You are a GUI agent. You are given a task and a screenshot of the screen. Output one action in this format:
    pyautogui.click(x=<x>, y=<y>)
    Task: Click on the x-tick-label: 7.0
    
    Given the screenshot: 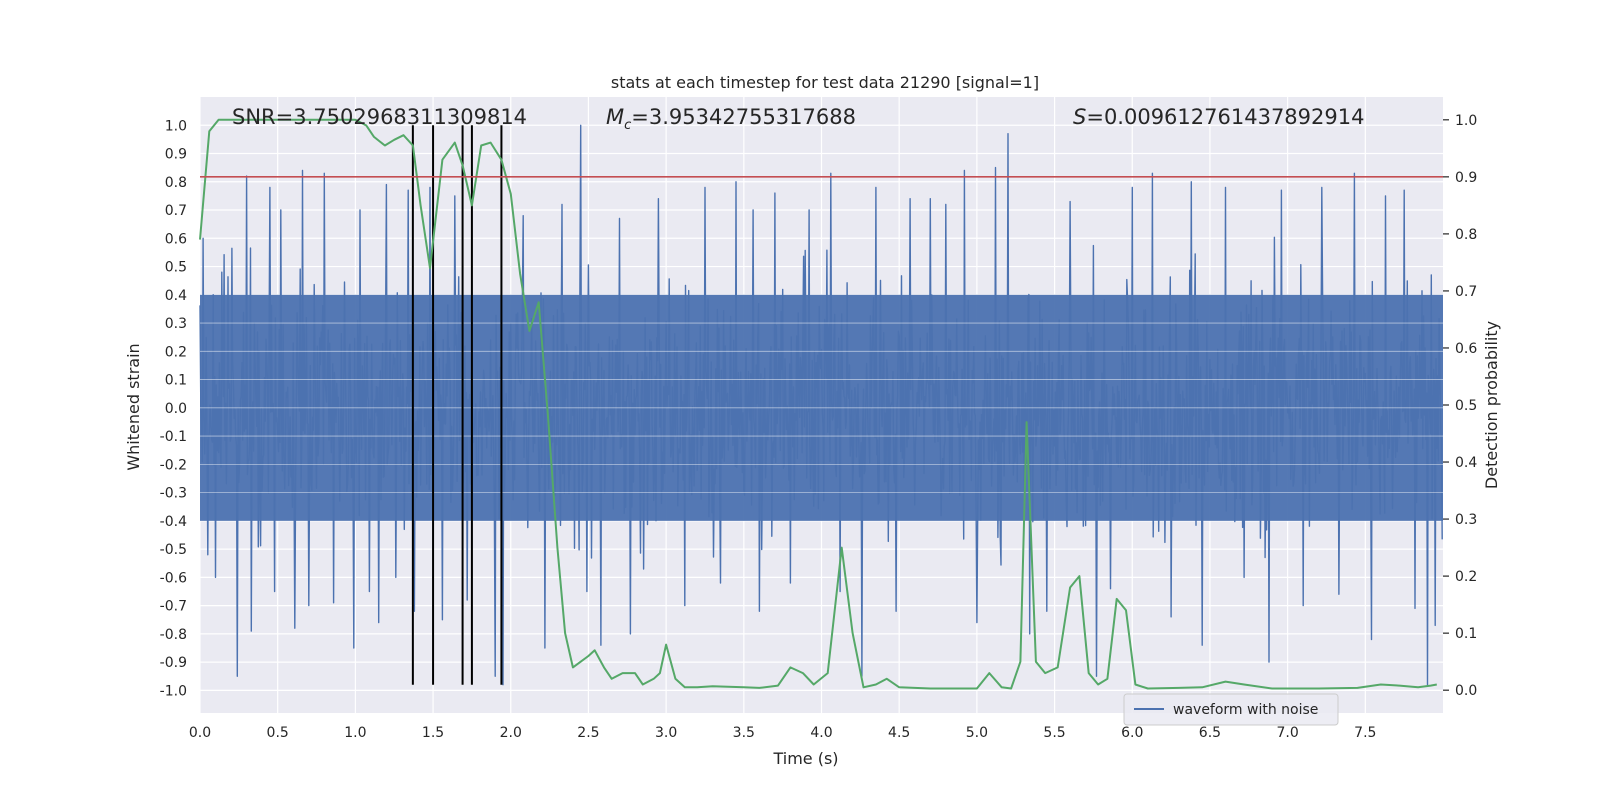 What is the action you would take?
    pyautogui.click(x=1287, y=733)
    